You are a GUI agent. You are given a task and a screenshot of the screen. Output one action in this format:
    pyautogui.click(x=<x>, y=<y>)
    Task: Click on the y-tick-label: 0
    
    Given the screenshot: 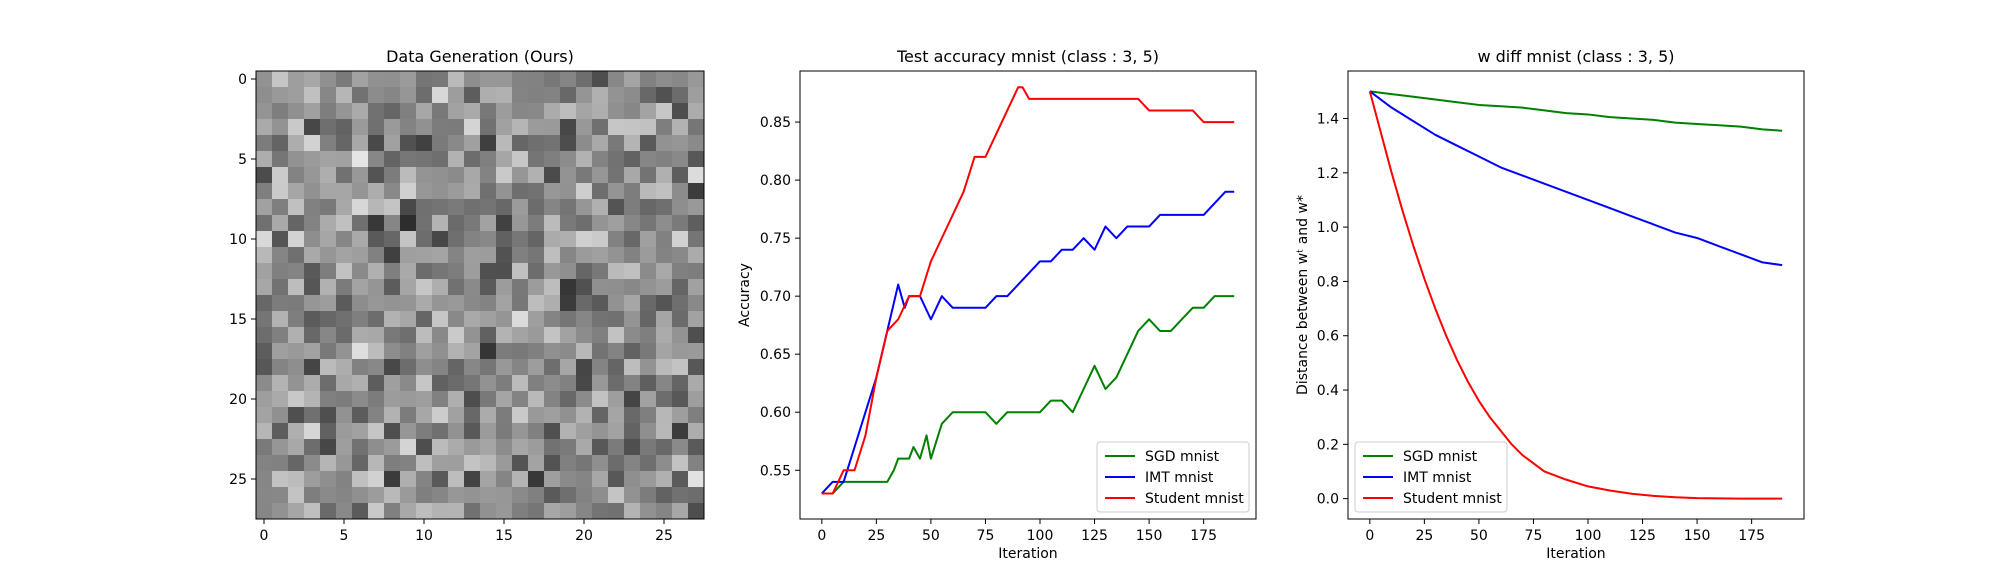 What is the action you would take?
    pyautogui.click(x=242, y=80)
    